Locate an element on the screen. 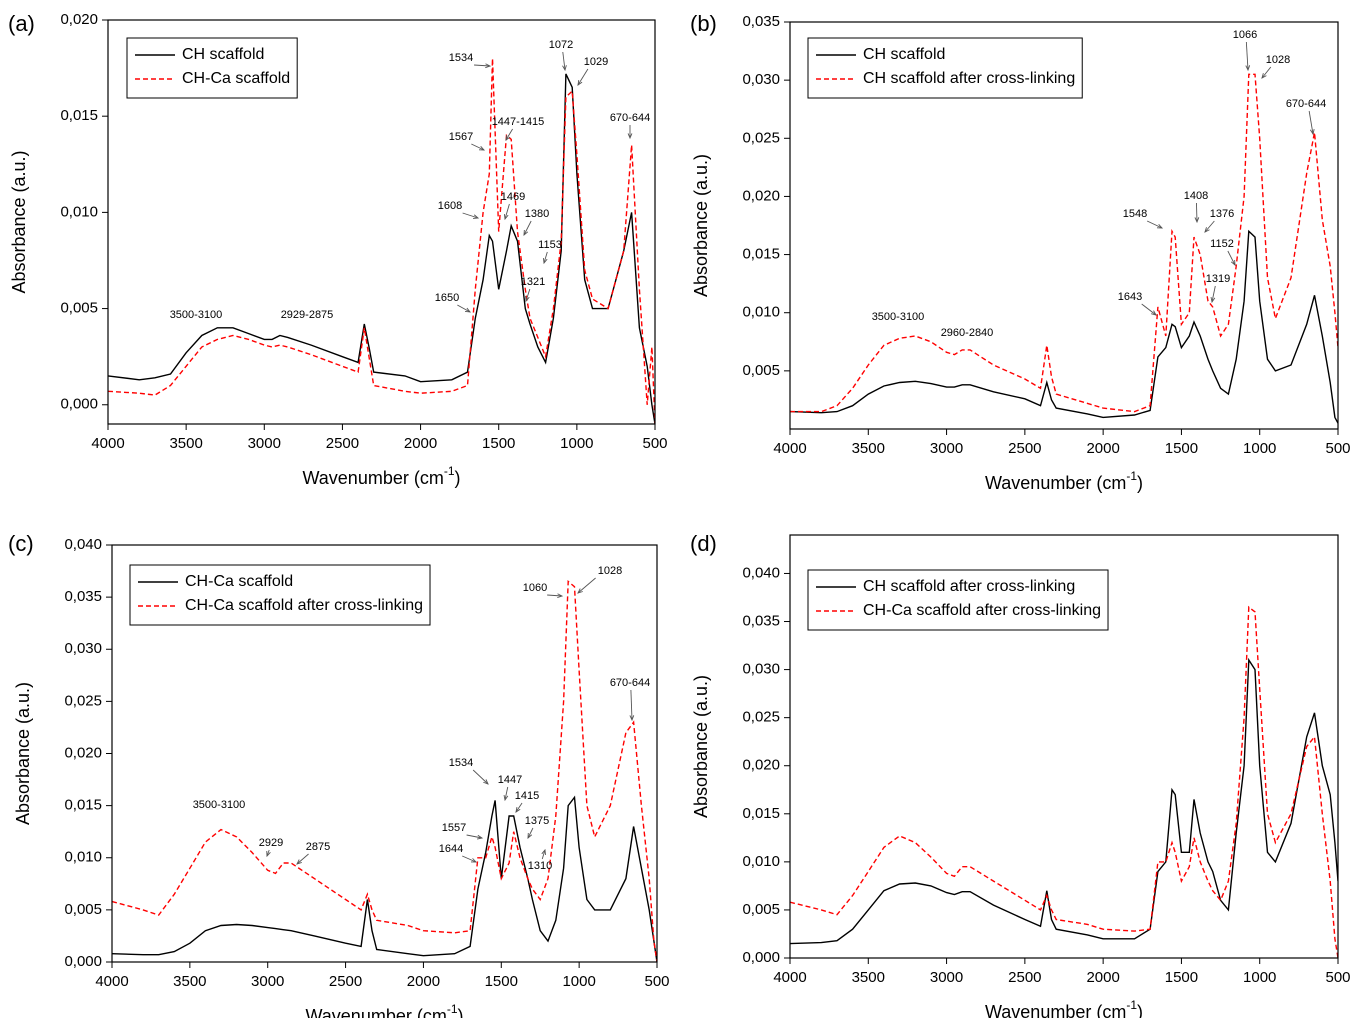 The image size is (1350, 1018). annotation: 1152 is located at coordinates (1222, 244).